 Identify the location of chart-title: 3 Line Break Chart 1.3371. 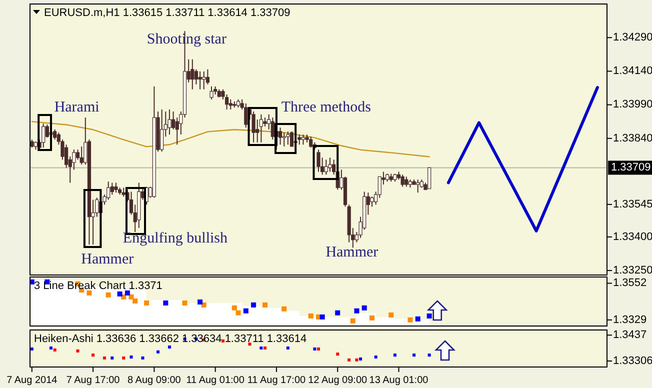
(98, 286).